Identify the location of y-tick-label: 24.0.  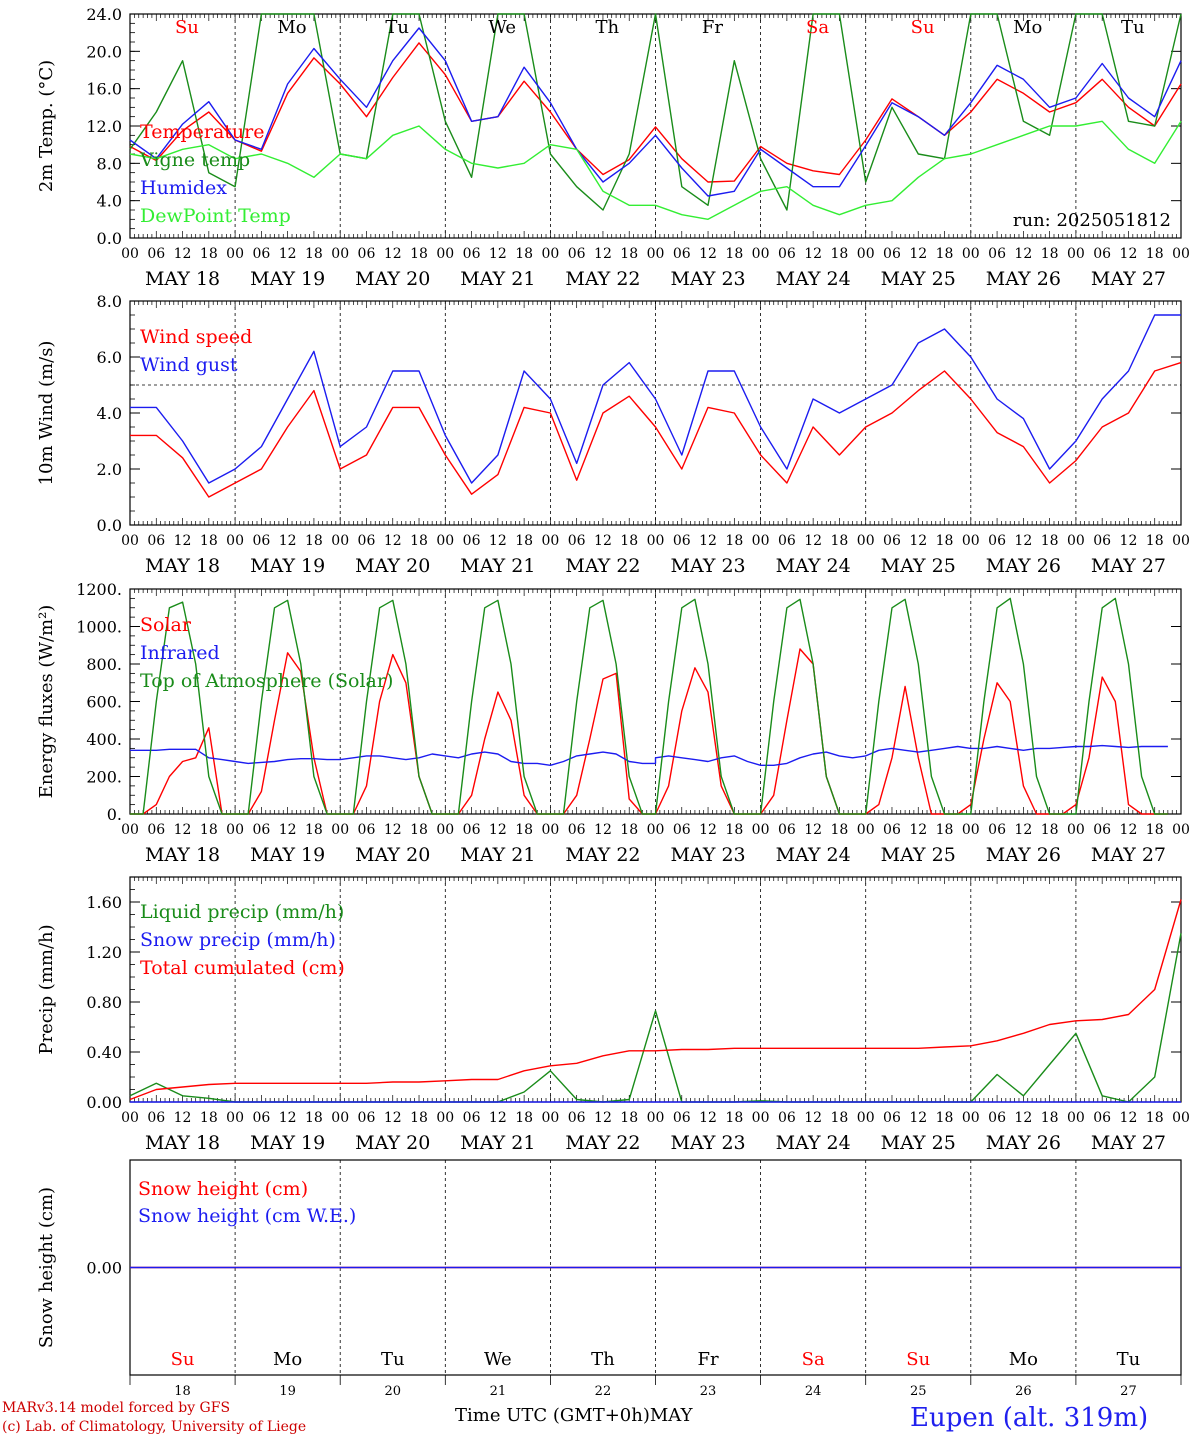
(104, 14).